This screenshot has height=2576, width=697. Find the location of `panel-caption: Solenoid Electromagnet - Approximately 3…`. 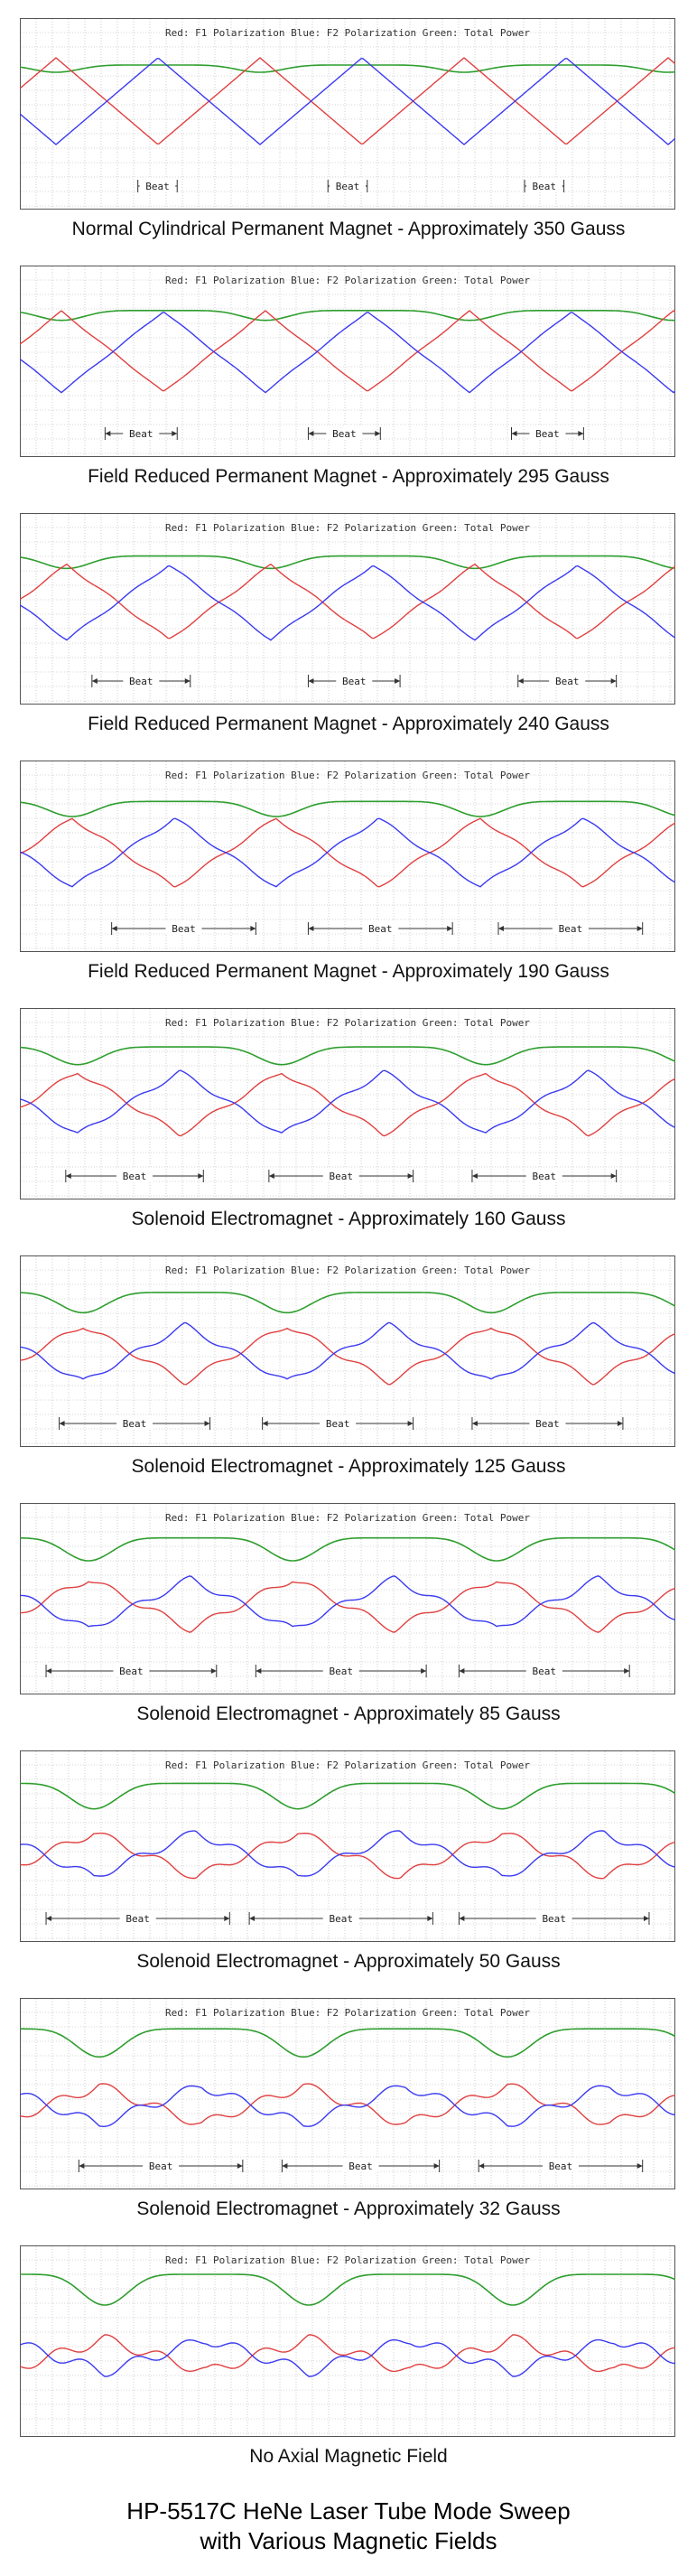

panel-caption: Solenoid Electromagnet - Approximately 3… is located at coordinates (348, 2208).